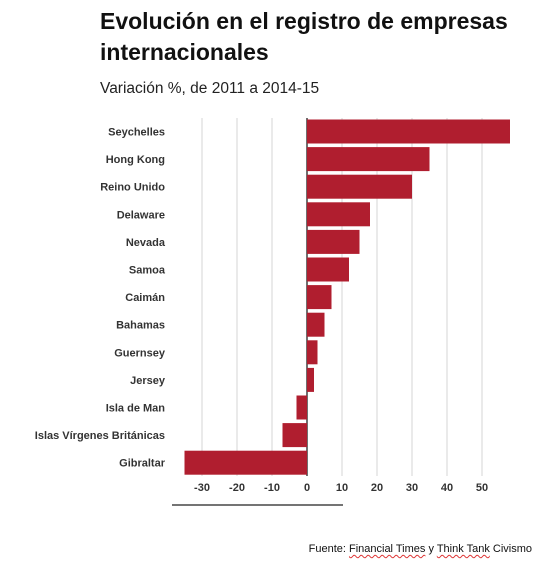 This screenshot has height=564, width=550. What do you see at coordinates (377, 488) in the screenshot?
I see `x-tick-label: 20` at bounding box center [377, 488].